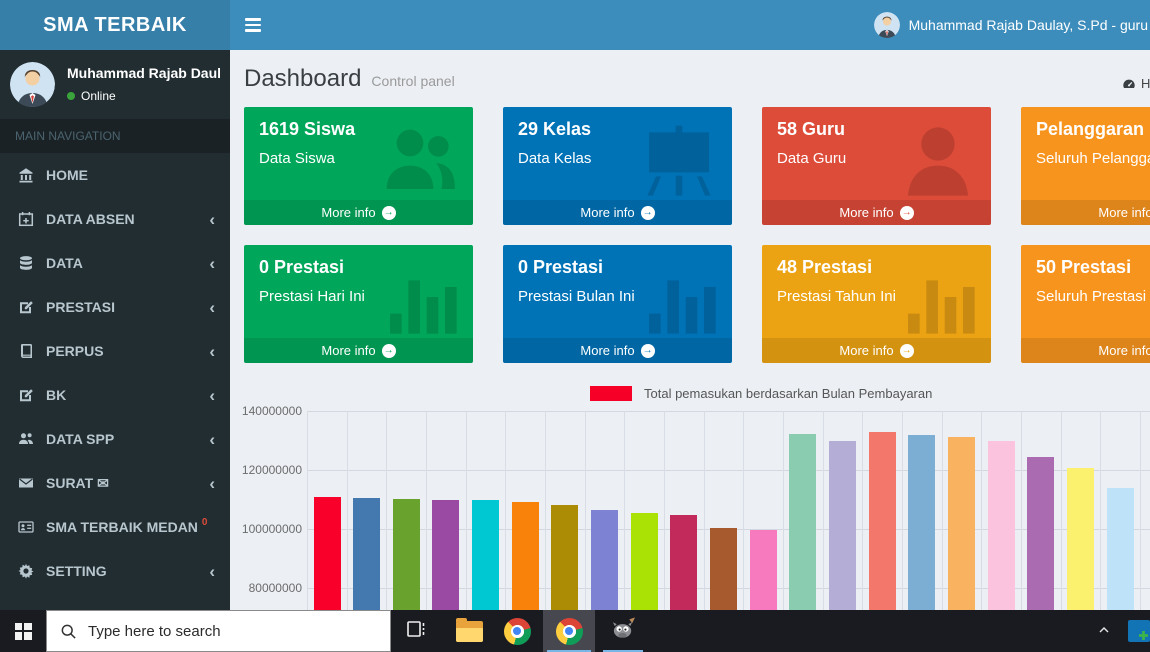 The height and width of the screenshot is (652, 1150). What do you see at coordinates (28, 351) in the screenshot?
I see `book-icon` at bounding box center [28, 351].